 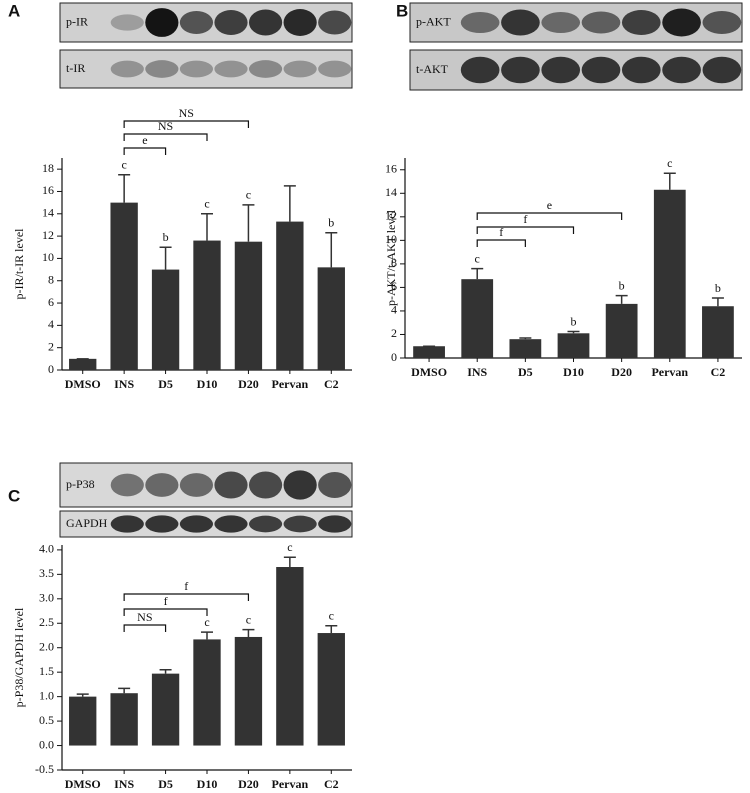 I want to click on bracket-label: f, so click(x=166, y=601).